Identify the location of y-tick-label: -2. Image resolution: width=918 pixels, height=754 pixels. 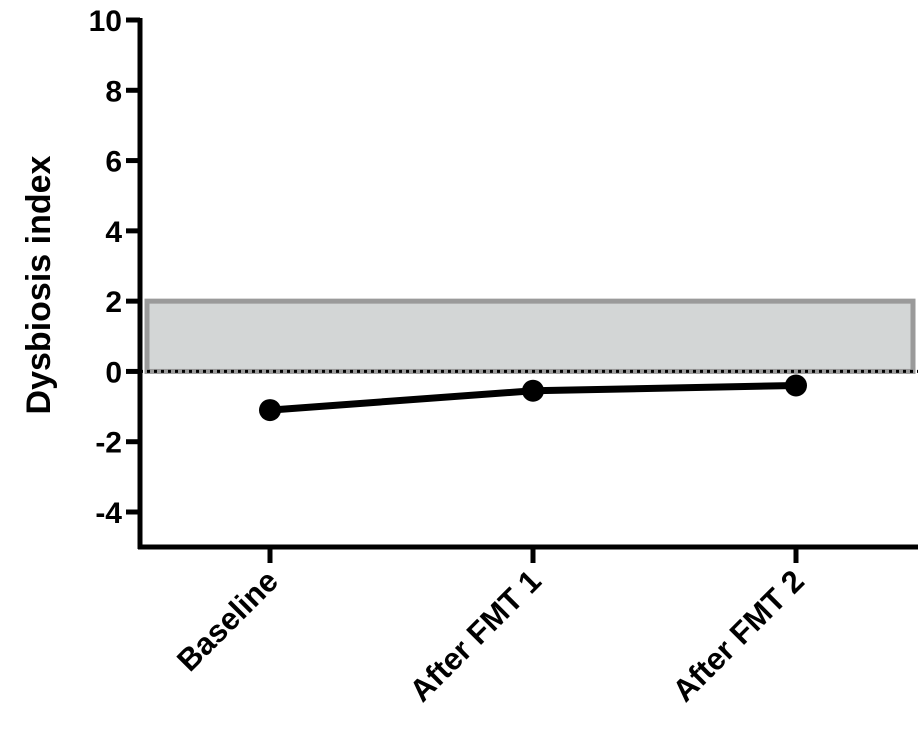
(108, 443).